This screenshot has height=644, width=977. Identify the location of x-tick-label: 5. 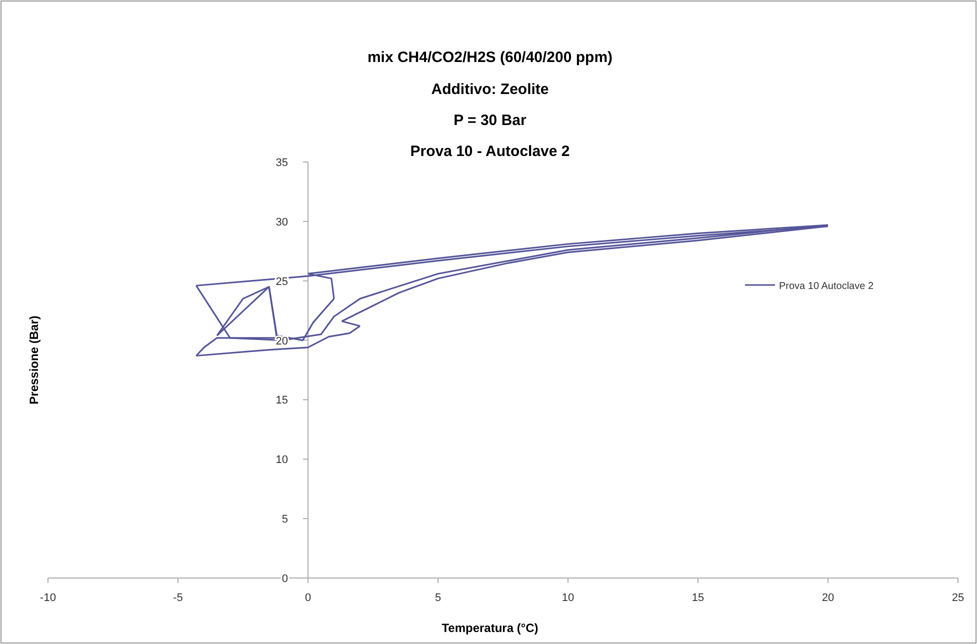
(438, 598).